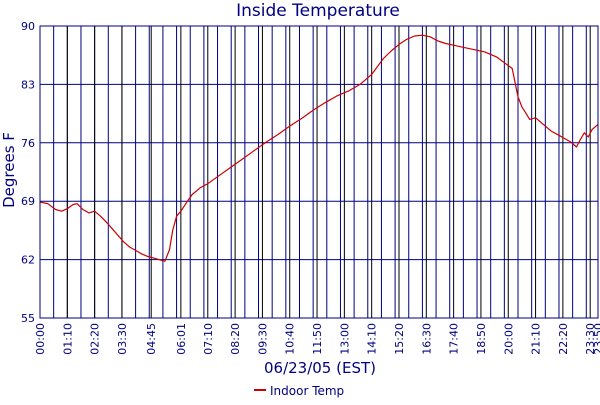 The width and height of the screenshot is (600, 405). Describe the element at coordinates (399, 339) in the screenshot. I see `x-tick-label: 15:20` at that location.